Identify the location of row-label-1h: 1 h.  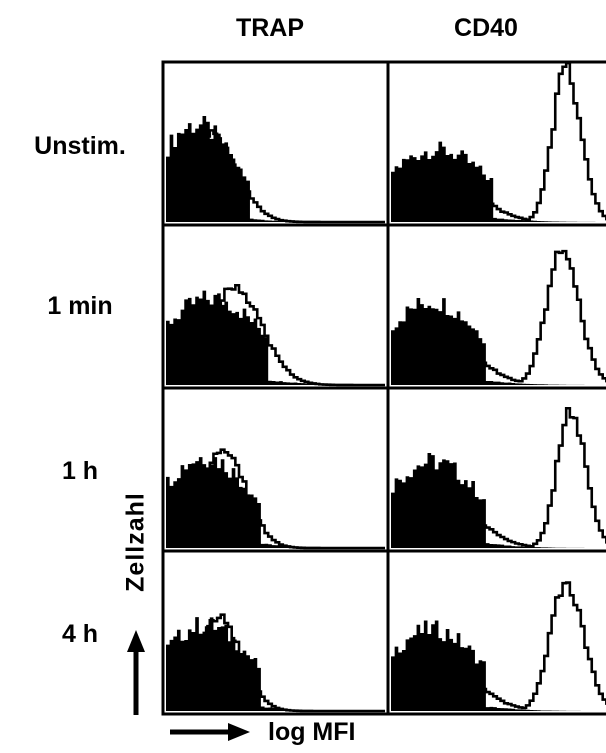
(80, 471).